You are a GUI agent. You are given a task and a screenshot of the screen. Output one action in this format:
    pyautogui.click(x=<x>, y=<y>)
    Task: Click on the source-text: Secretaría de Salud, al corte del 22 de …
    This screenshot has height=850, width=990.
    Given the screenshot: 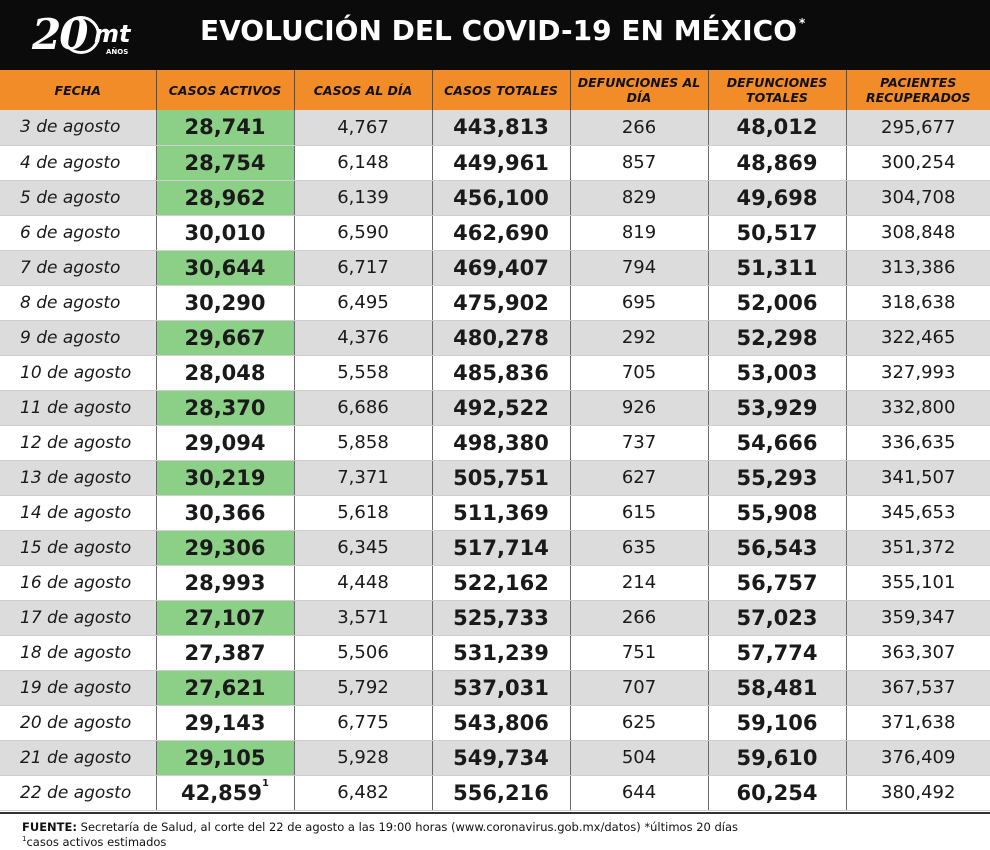 What is the action you would take?
    pyautogui.click(x=407, y=827)
    